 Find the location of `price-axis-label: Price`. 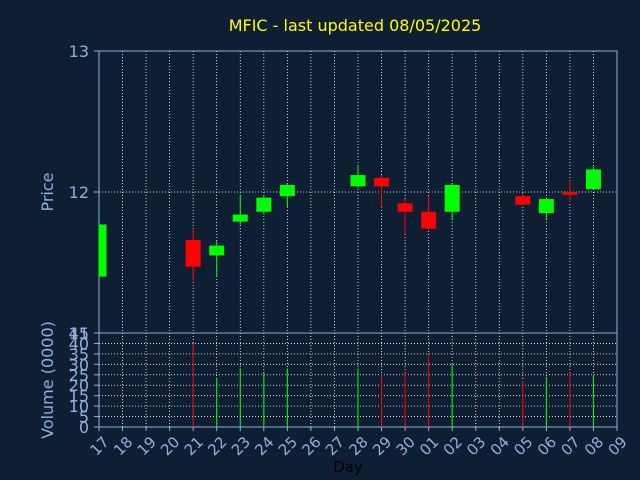

price-axis-label: Price is located at coordinates (47, 191).